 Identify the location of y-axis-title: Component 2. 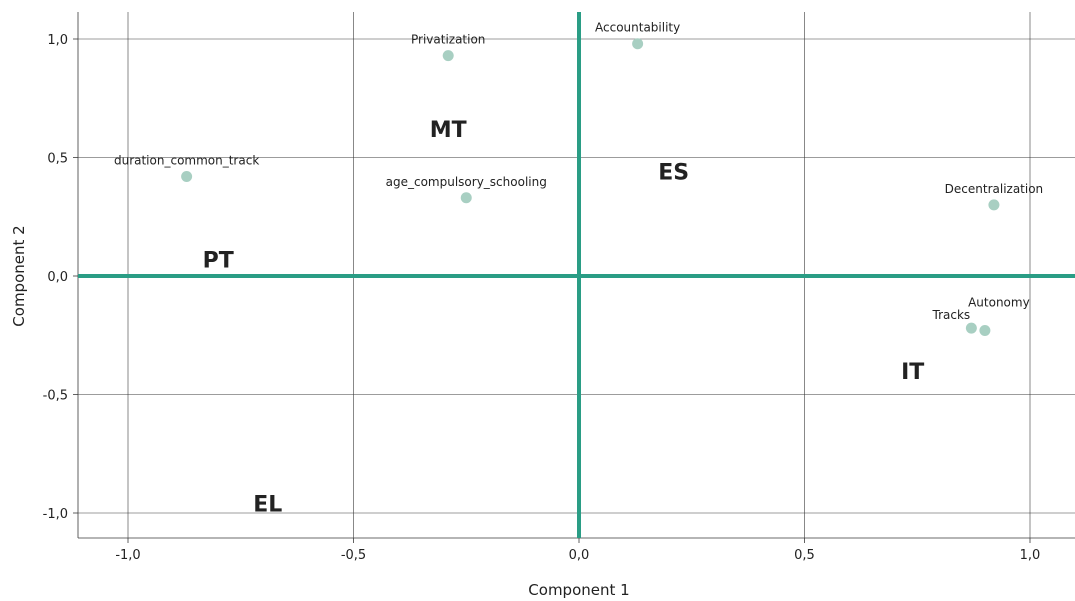
(19, 275).